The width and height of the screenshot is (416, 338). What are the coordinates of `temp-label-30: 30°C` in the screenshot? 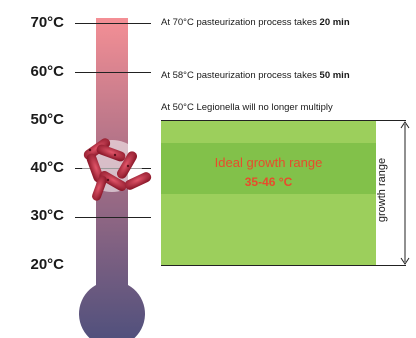 It's located at (47, 215).